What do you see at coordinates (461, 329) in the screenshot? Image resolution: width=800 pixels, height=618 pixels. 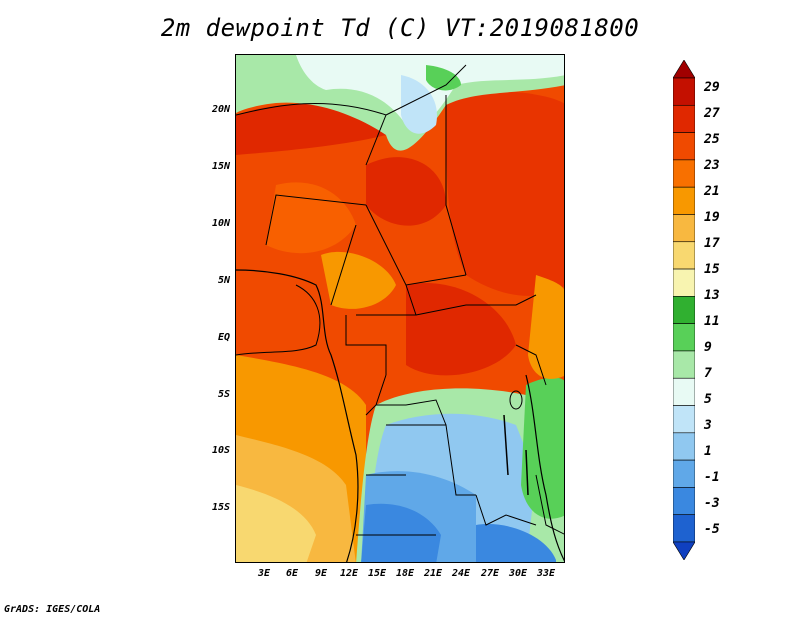 I see `field-red-congo` at bounding box center [461, 329].